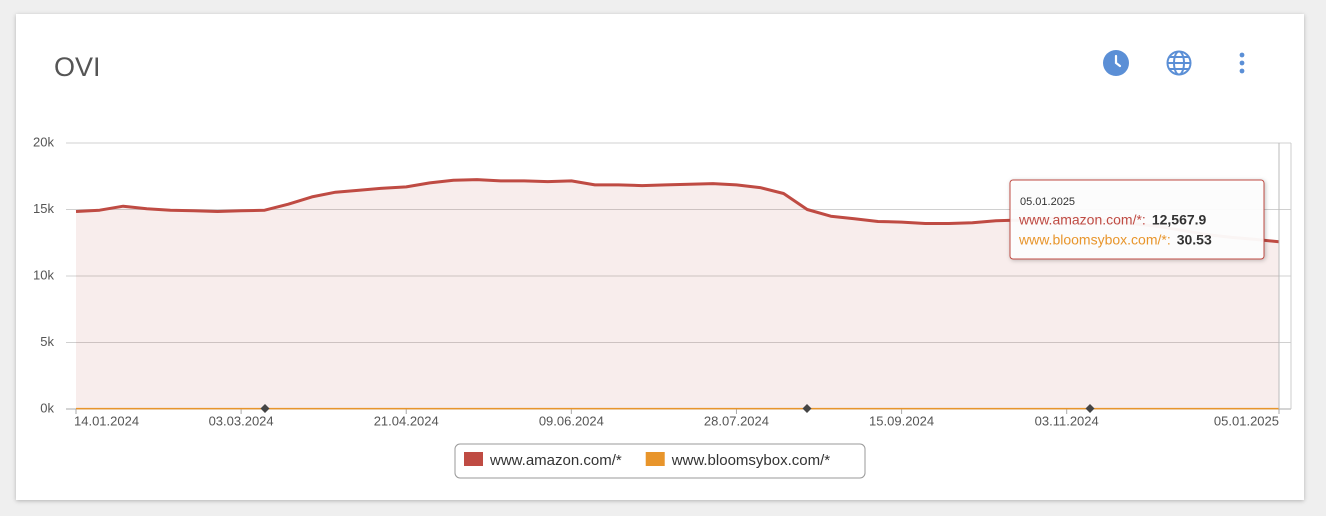  I want to click on chart-title: OVI, so click(77, 67).